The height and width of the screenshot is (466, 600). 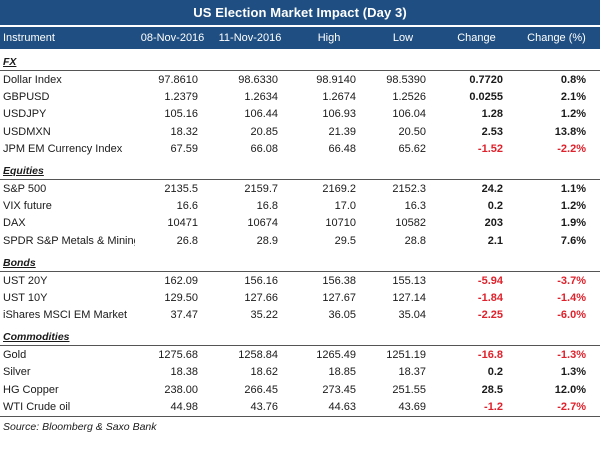 I want to click on change-cell: 0.0255, so click(x=486, y=97).